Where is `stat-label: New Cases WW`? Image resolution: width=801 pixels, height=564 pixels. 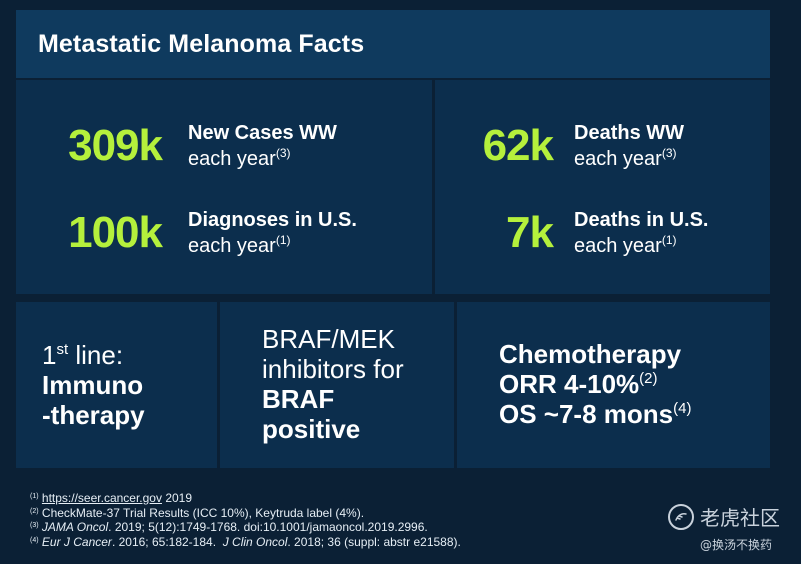 stat-label: New Cases WW is located at coordinates (262, 133).